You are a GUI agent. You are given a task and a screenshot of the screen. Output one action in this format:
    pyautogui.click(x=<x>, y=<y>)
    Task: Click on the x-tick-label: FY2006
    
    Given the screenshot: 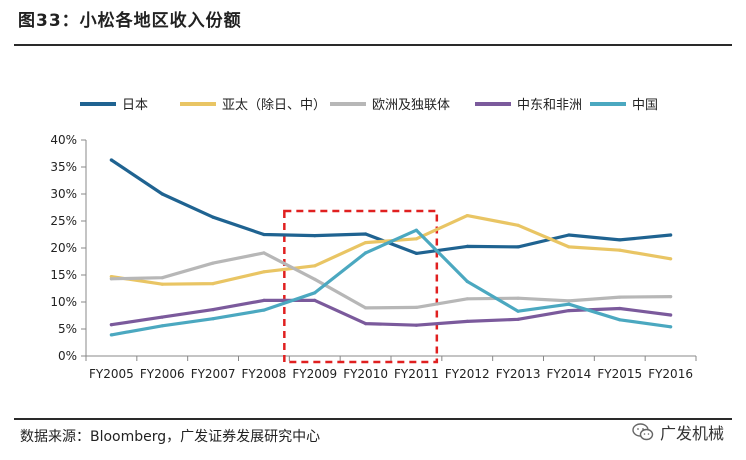 What is the action you would take?
    pyautogui.click(x=162, y=374)
    